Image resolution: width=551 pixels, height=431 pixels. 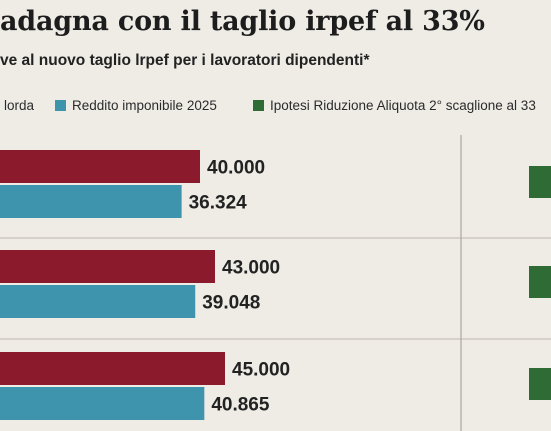 What do you see at coordinates (231, 303) in the screenshot?
I see `bar-value-label: 39.048` at bounding box center [231, 303].